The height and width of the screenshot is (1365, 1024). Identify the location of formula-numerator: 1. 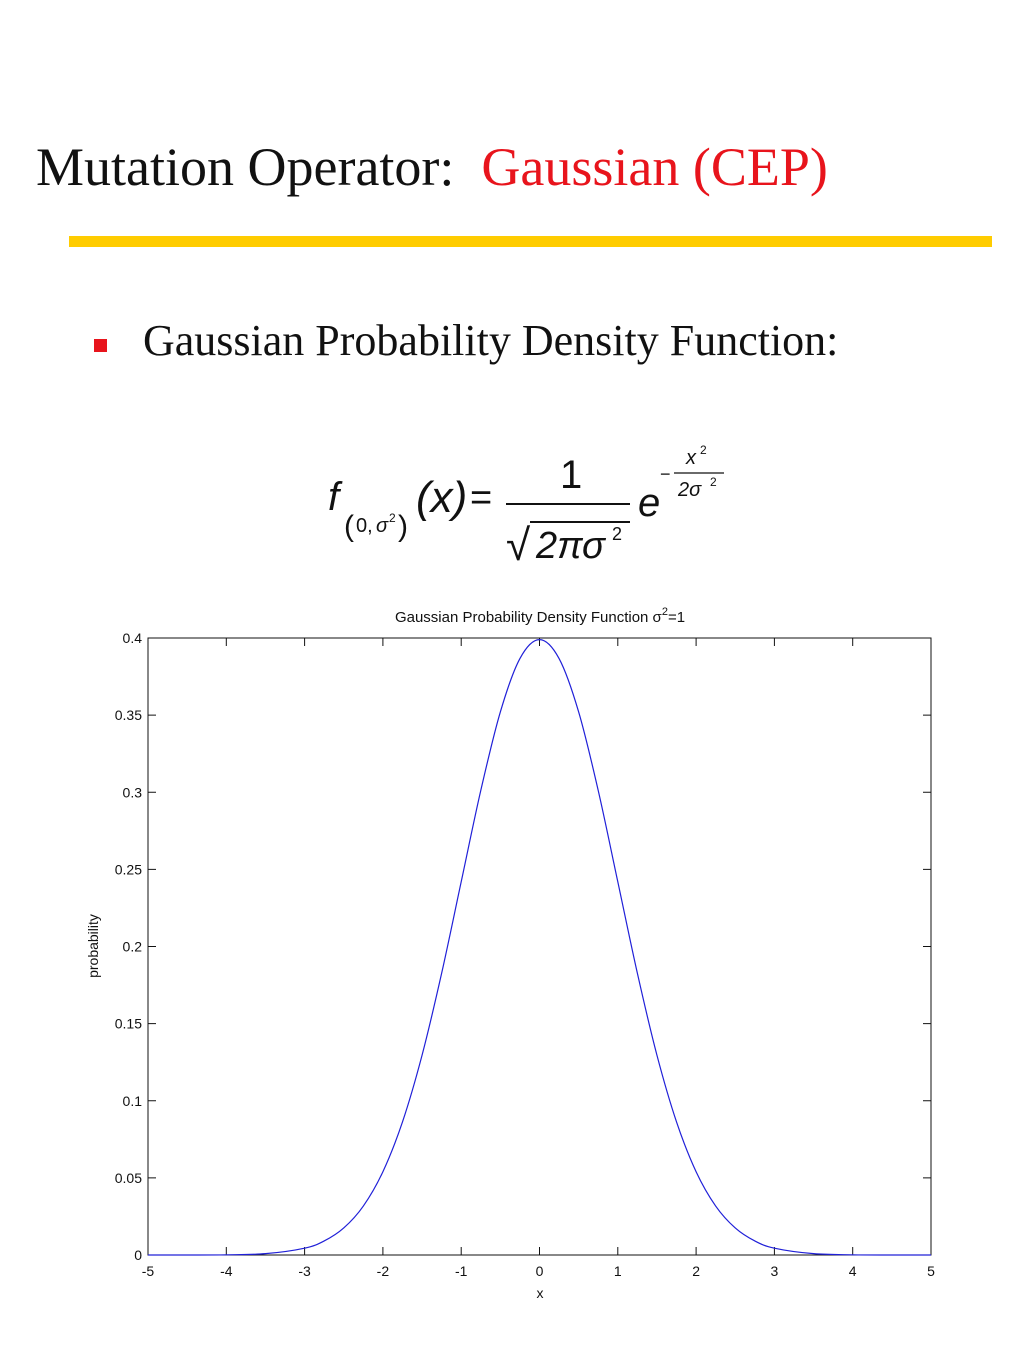
(571, 475).